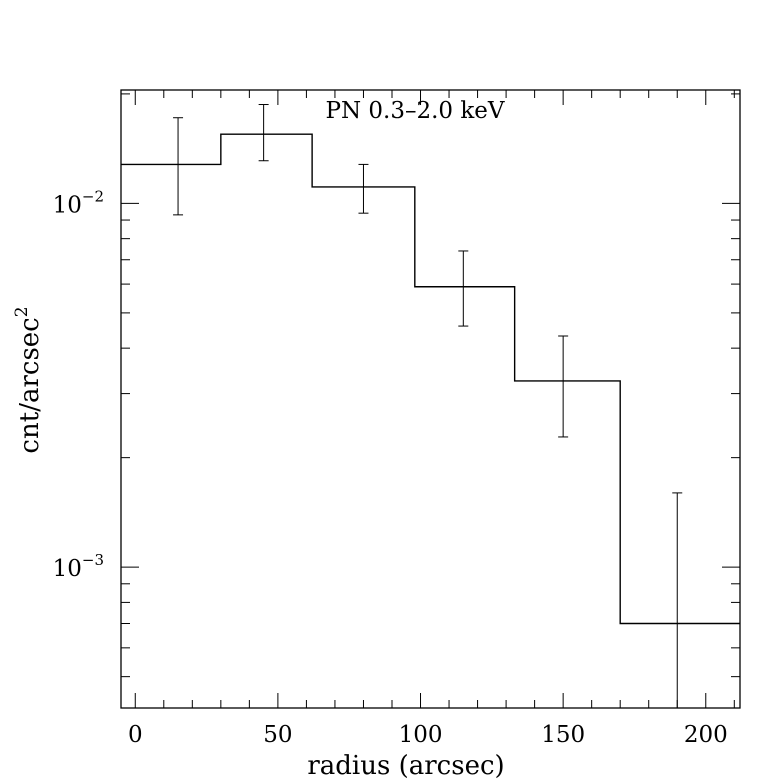 This screenshot has width=781, height=781. Describe the element at coordinates (22, 311) in the screenshot. I see `y-axis-label-superscript: 2` at that location.